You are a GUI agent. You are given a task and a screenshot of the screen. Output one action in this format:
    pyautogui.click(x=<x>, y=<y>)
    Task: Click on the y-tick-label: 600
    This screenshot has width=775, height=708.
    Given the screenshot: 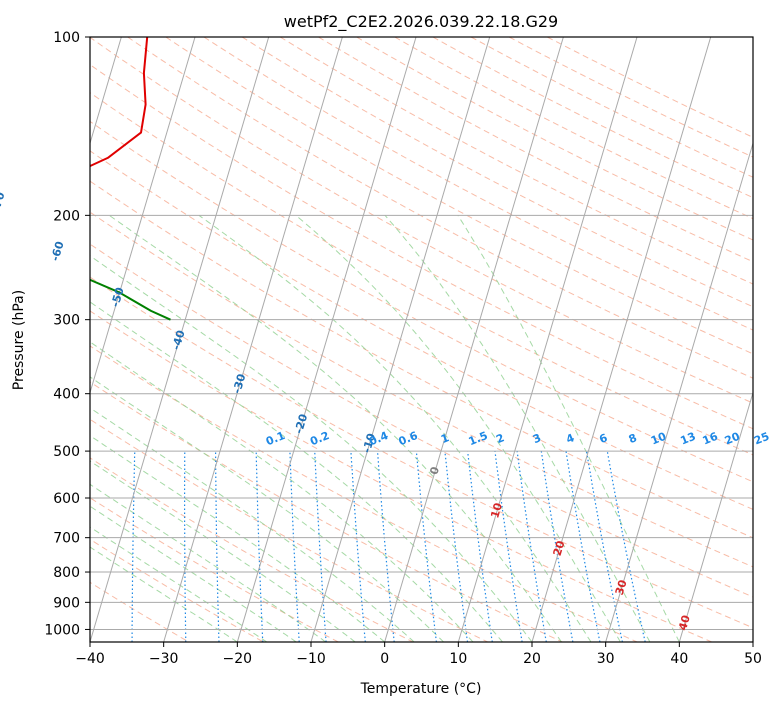 What is the action you would take?
    pyautogui.click(x=66, y=499)
    